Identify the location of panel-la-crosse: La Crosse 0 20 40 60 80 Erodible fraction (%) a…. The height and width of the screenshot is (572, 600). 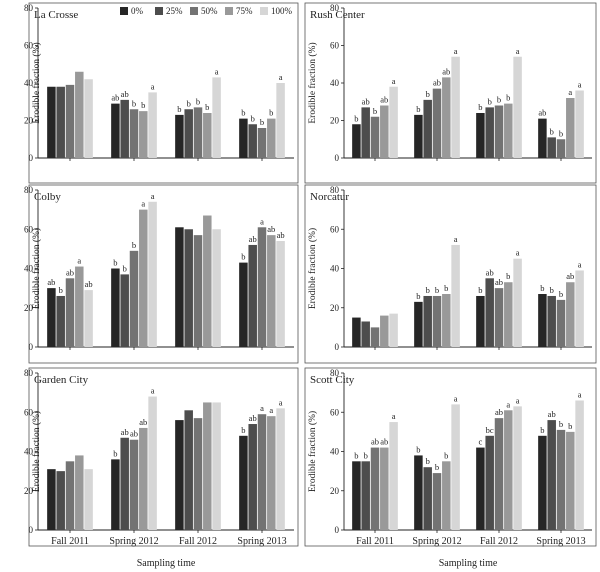
(161, 93).